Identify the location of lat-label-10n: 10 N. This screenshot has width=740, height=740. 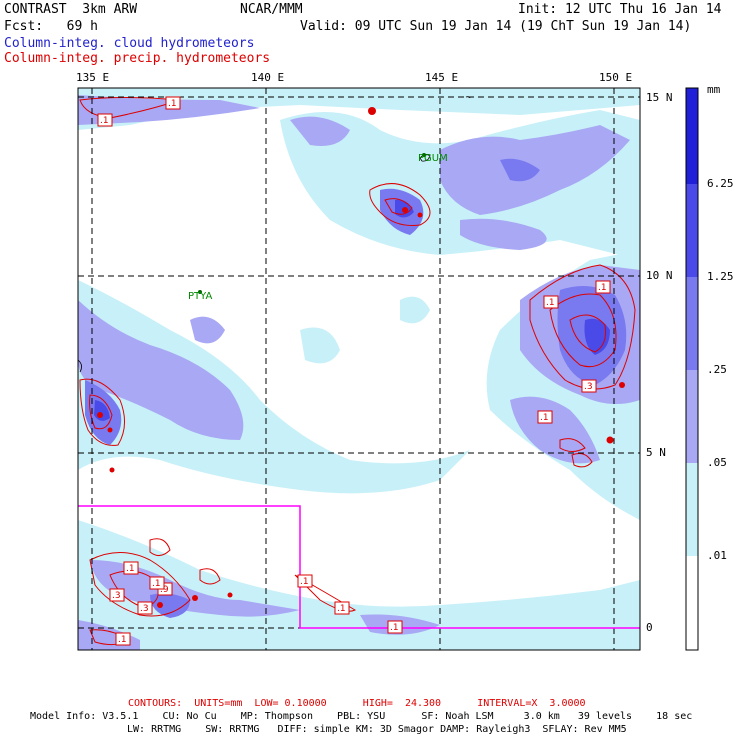
(659, 275).